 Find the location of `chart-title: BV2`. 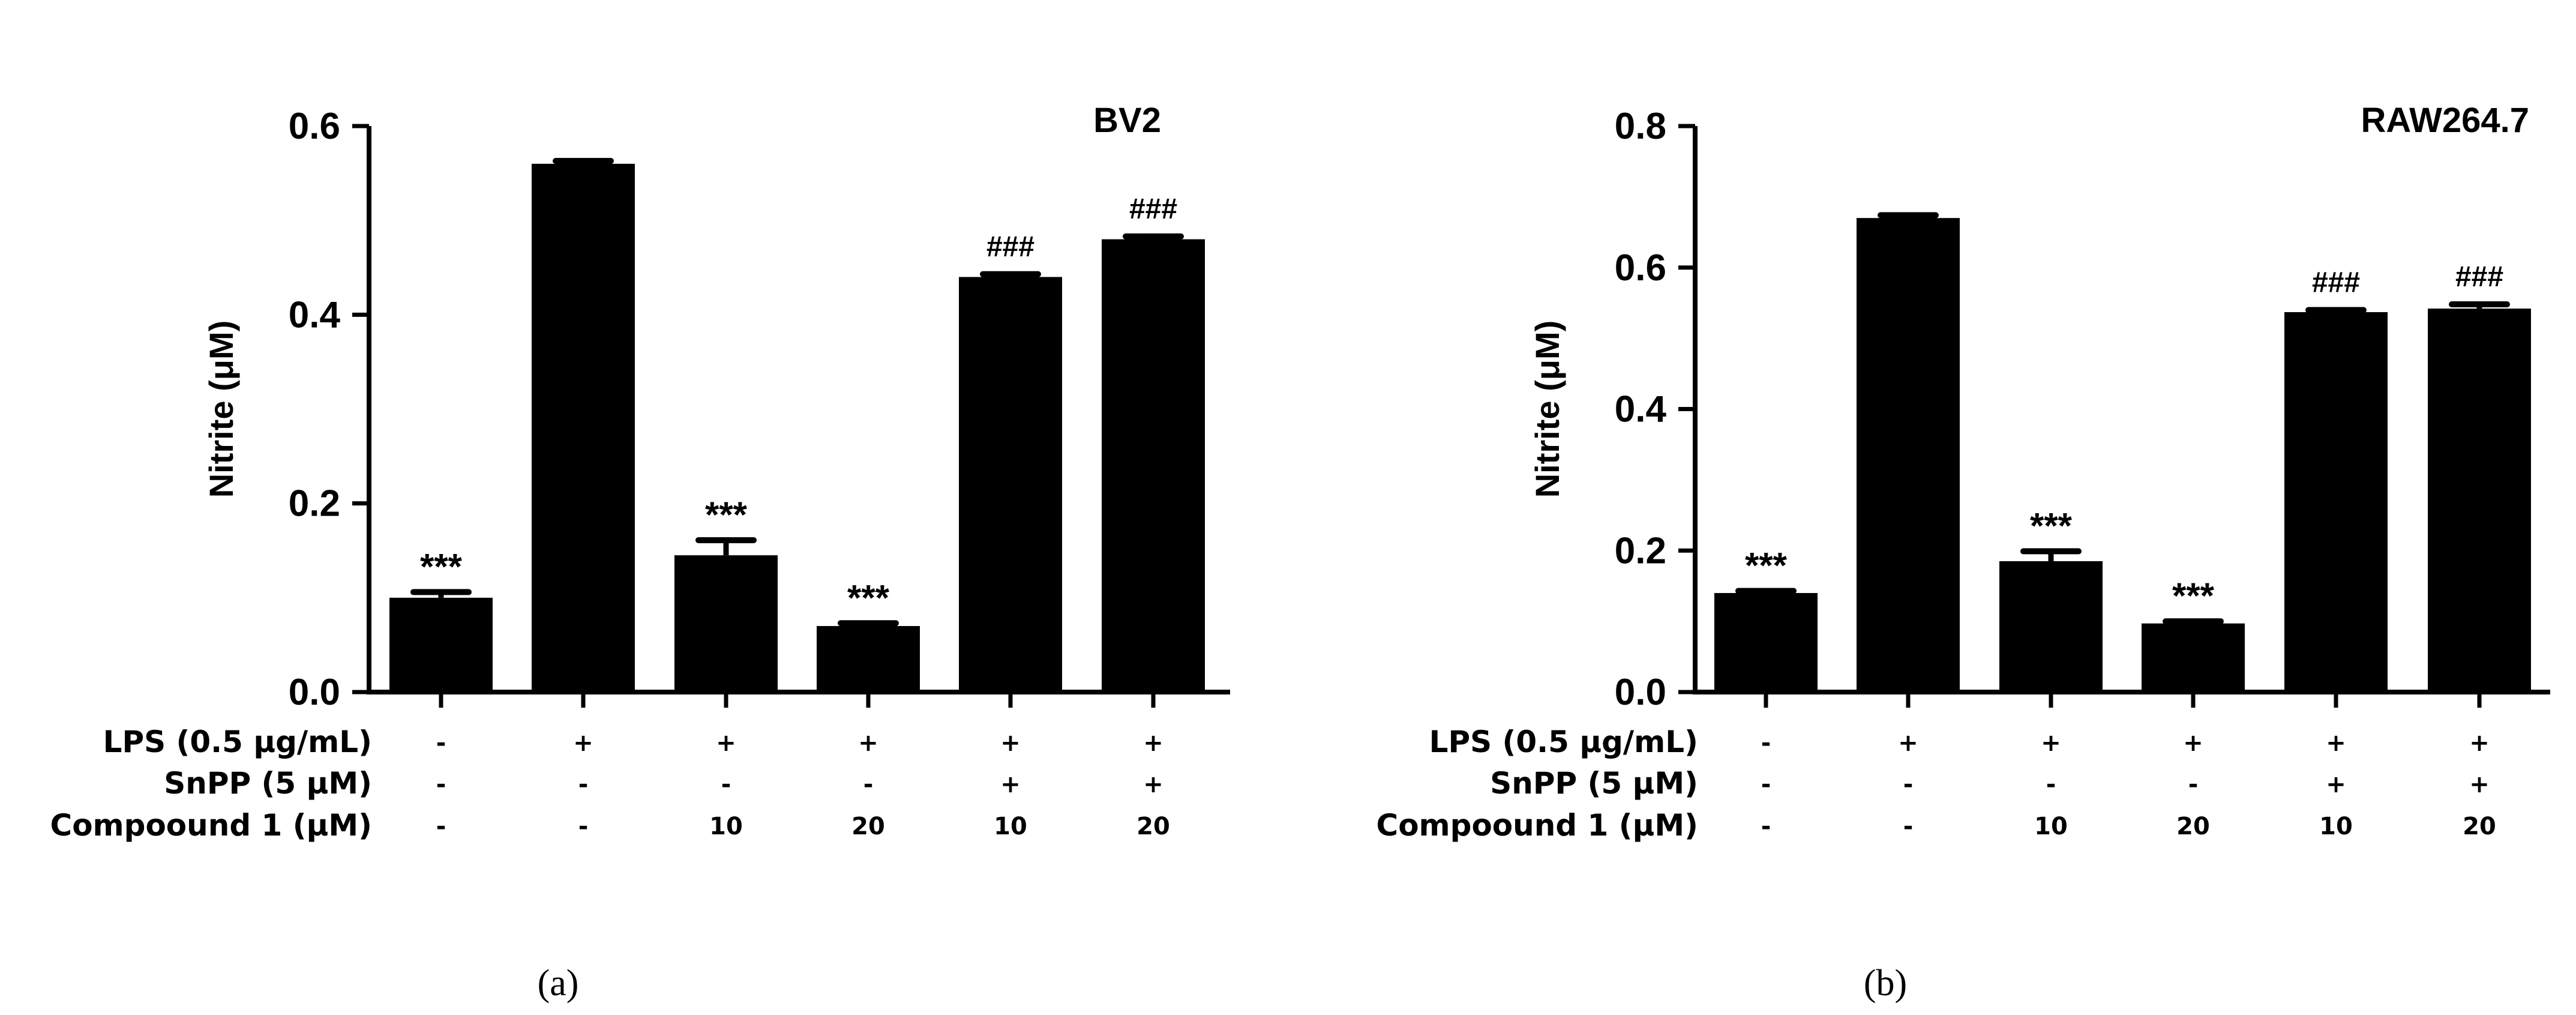

chart-title: BV2 is located at coordinates (1127, 120).